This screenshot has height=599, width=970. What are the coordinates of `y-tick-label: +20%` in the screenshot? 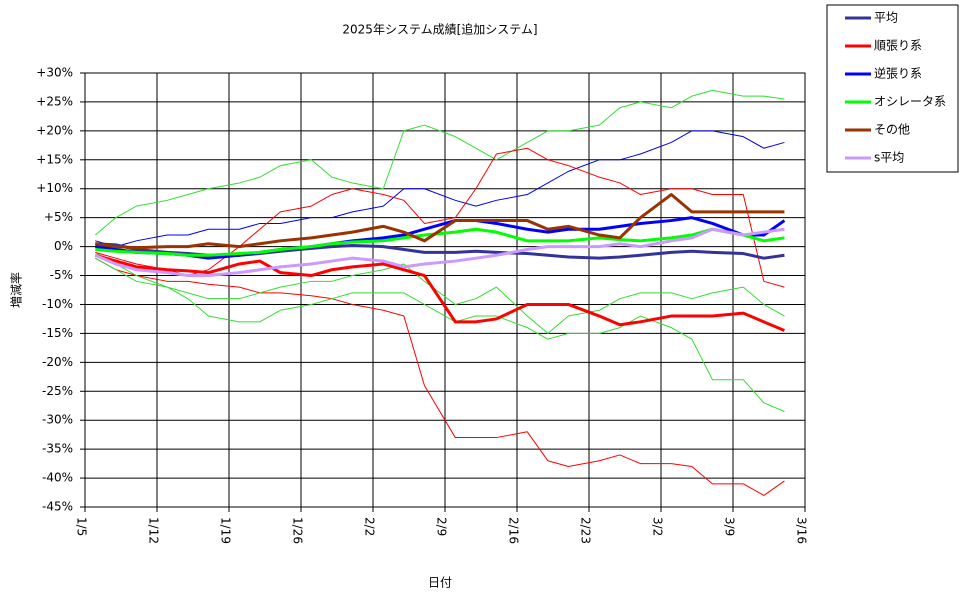 It's located at (54, 130).